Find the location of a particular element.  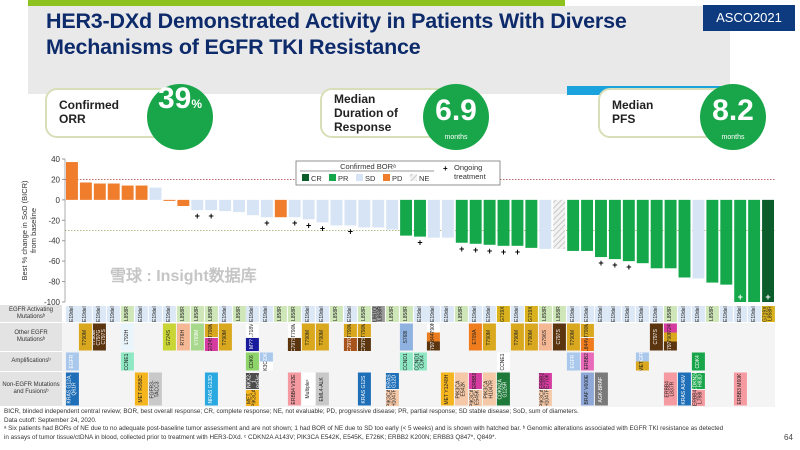

stat-unit: % is located at coordinates (197, 104).